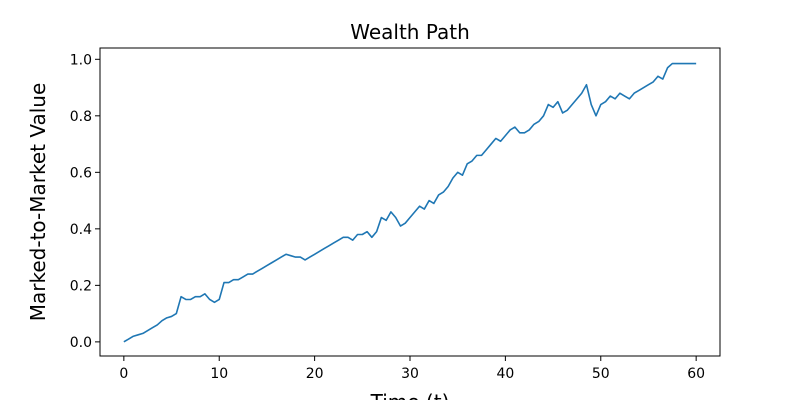 The width and height of the screenshot is (800, 400). Describe the element at coordinates (696, 374) in the screenshot. I see `x-tick-label: 60` at that location.